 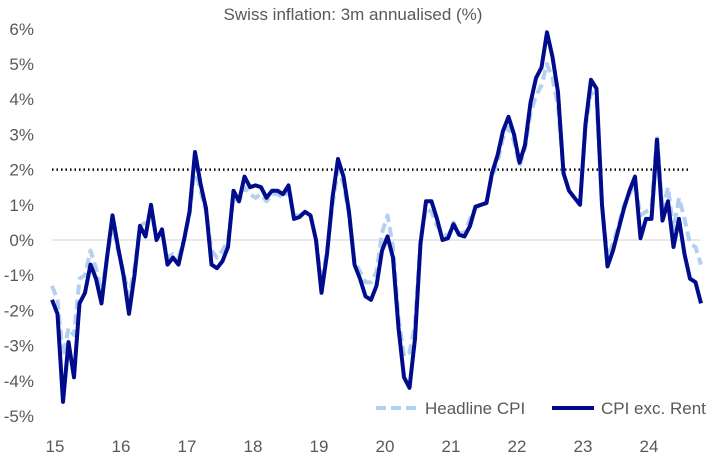 I want to click on x-tick-label: 16, so click(x=121, y=446).